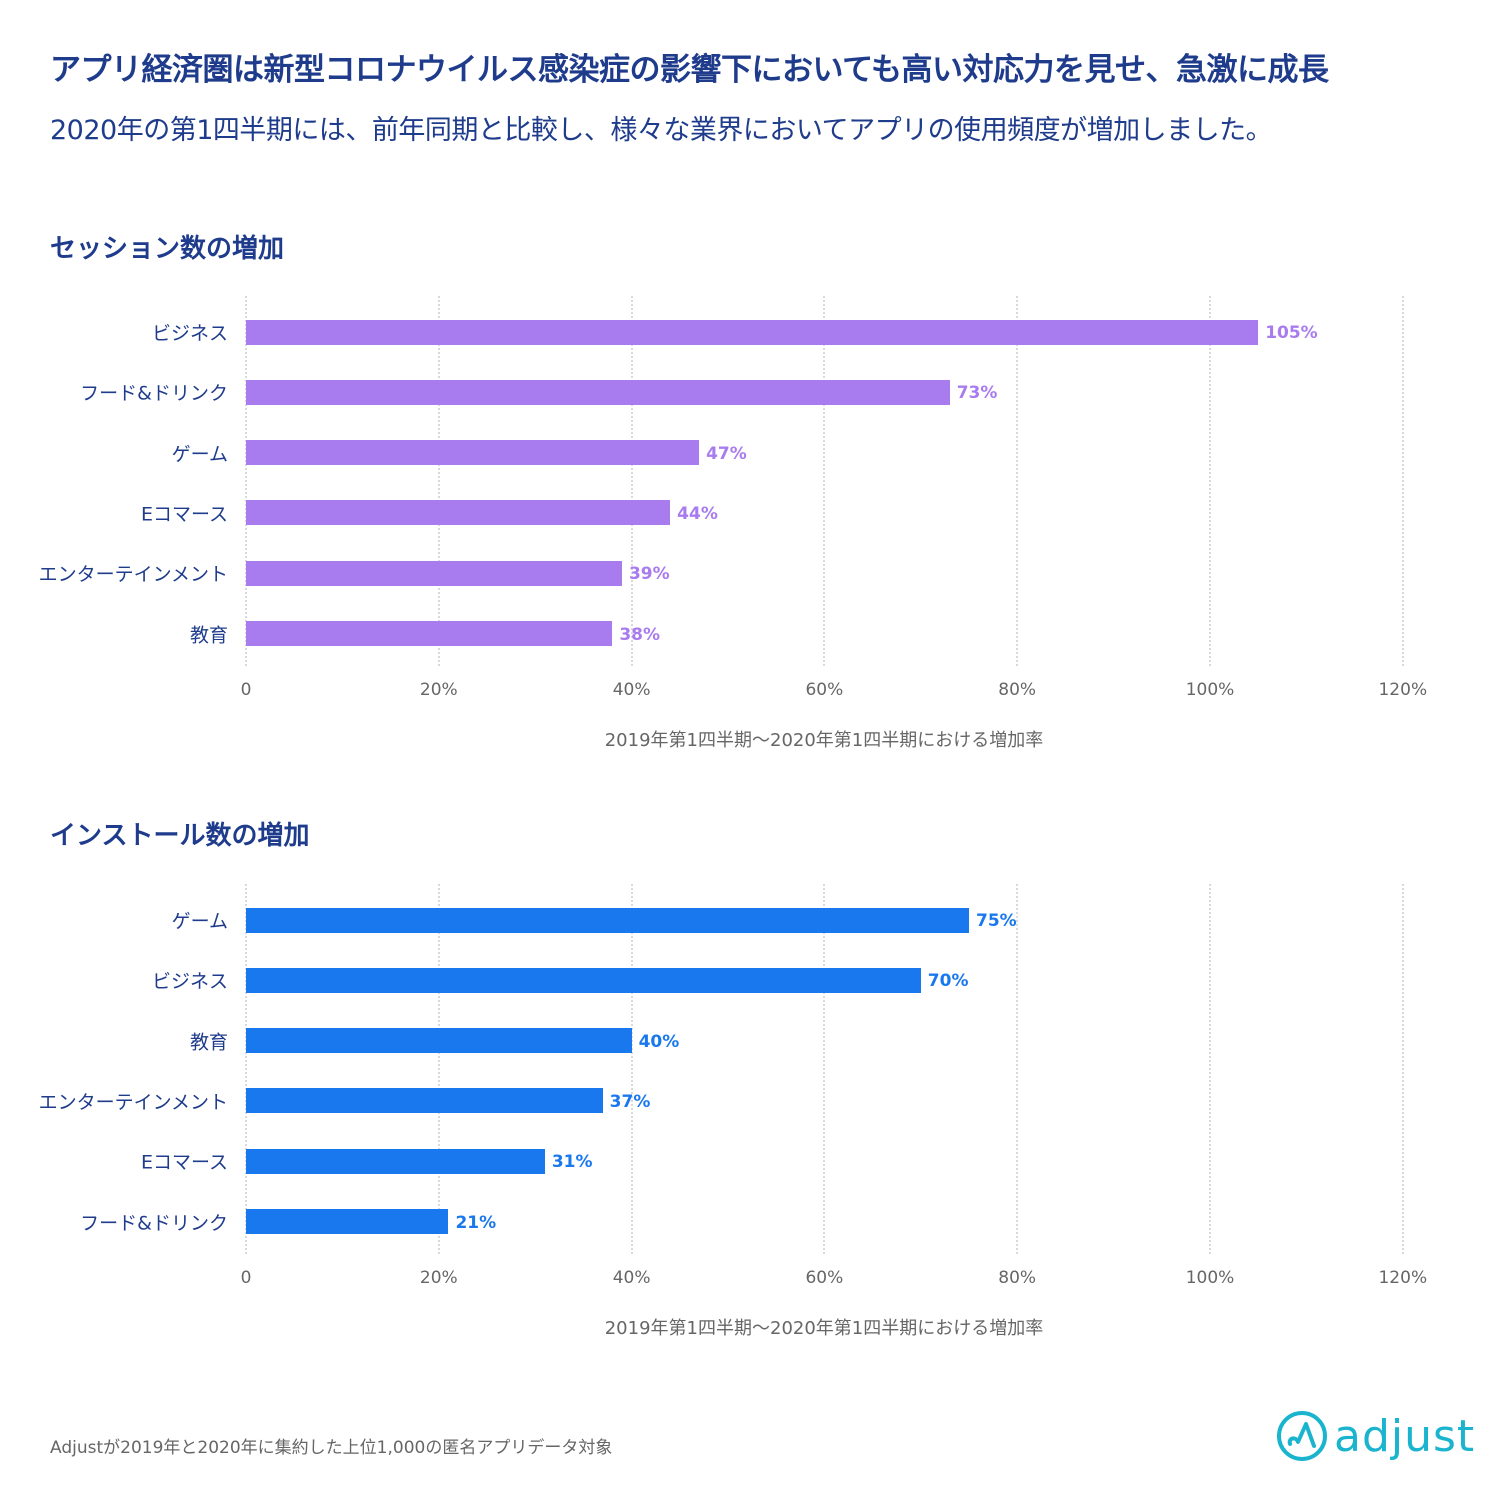 The image size is (1500, 1500). What do you see at coordinates (572, 1162) in the screenshot?
I see `value-label: 31%` at bounding box center [572, 1162].